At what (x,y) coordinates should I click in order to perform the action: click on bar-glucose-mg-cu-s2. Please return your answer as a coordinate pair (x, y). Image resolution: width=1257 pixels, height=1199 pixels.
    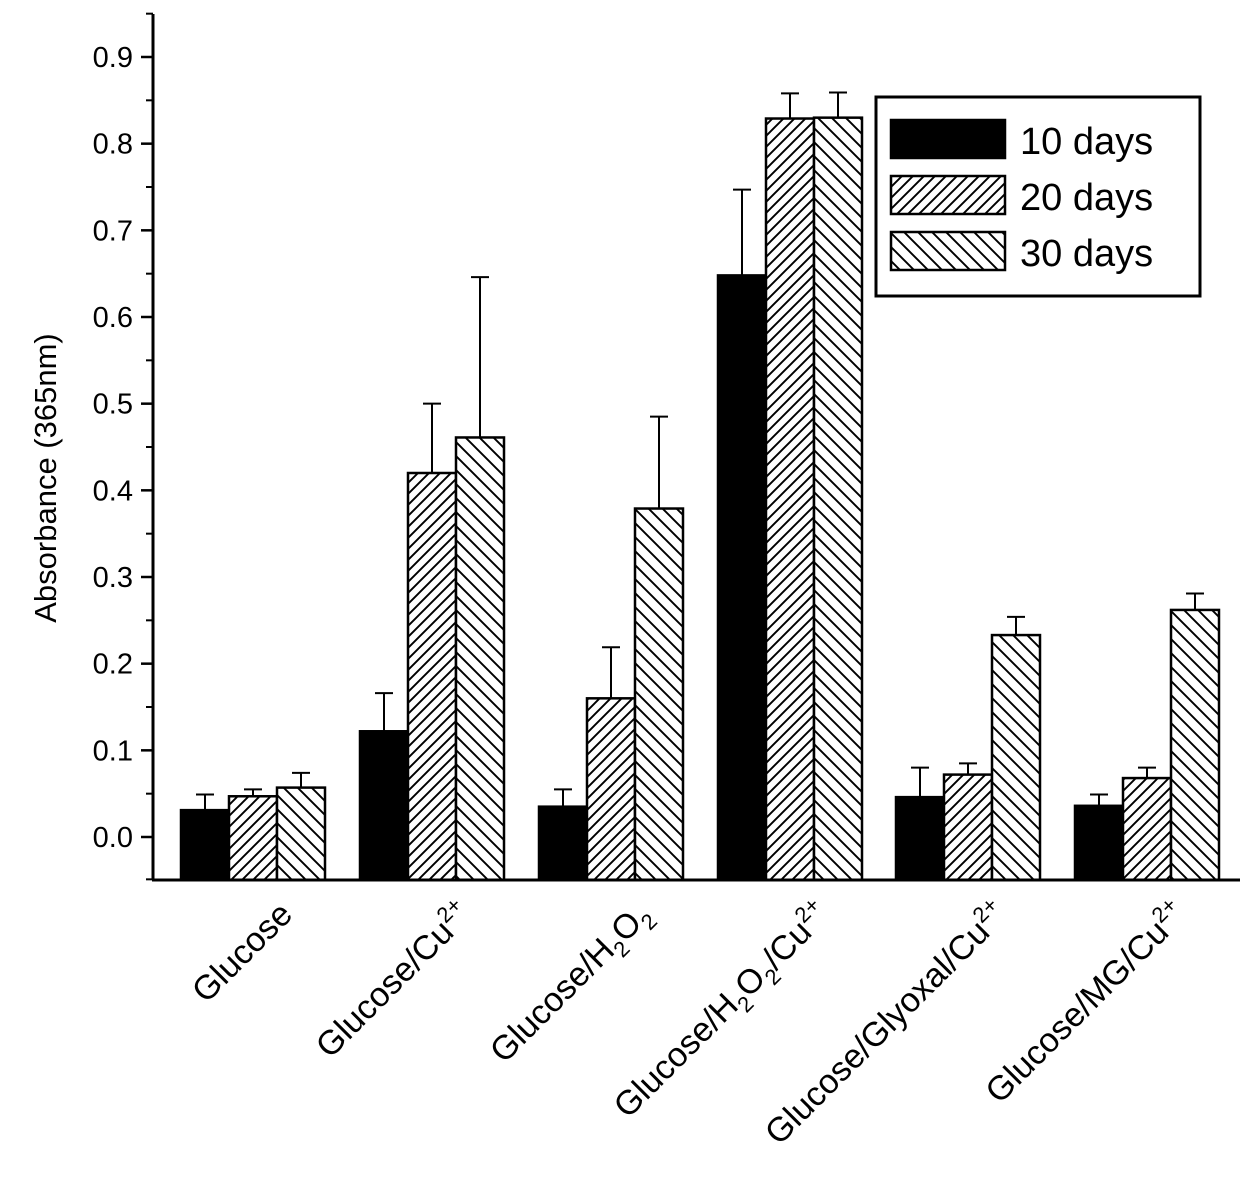
    Looking at the image, I should click on (1147, 829).